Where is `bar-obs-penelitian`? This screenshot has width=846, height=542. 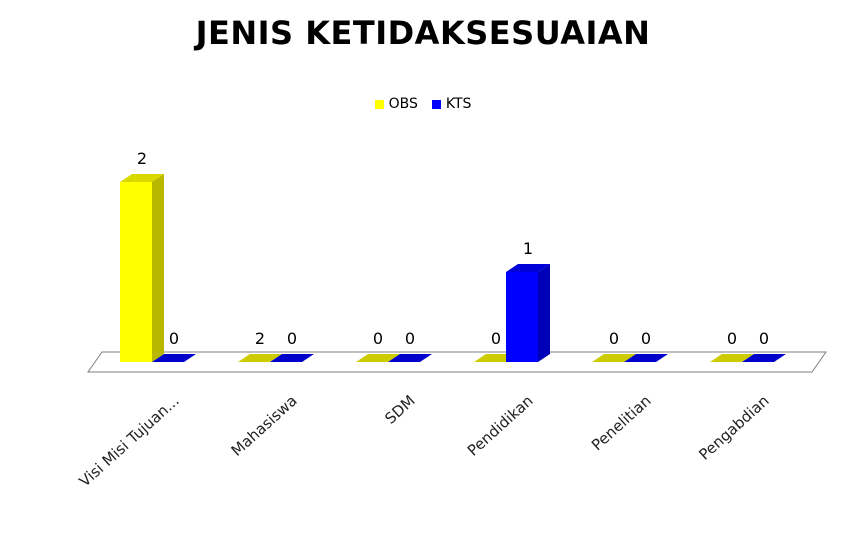
bar-obs-penelitian is located at coordinates (614, 358).